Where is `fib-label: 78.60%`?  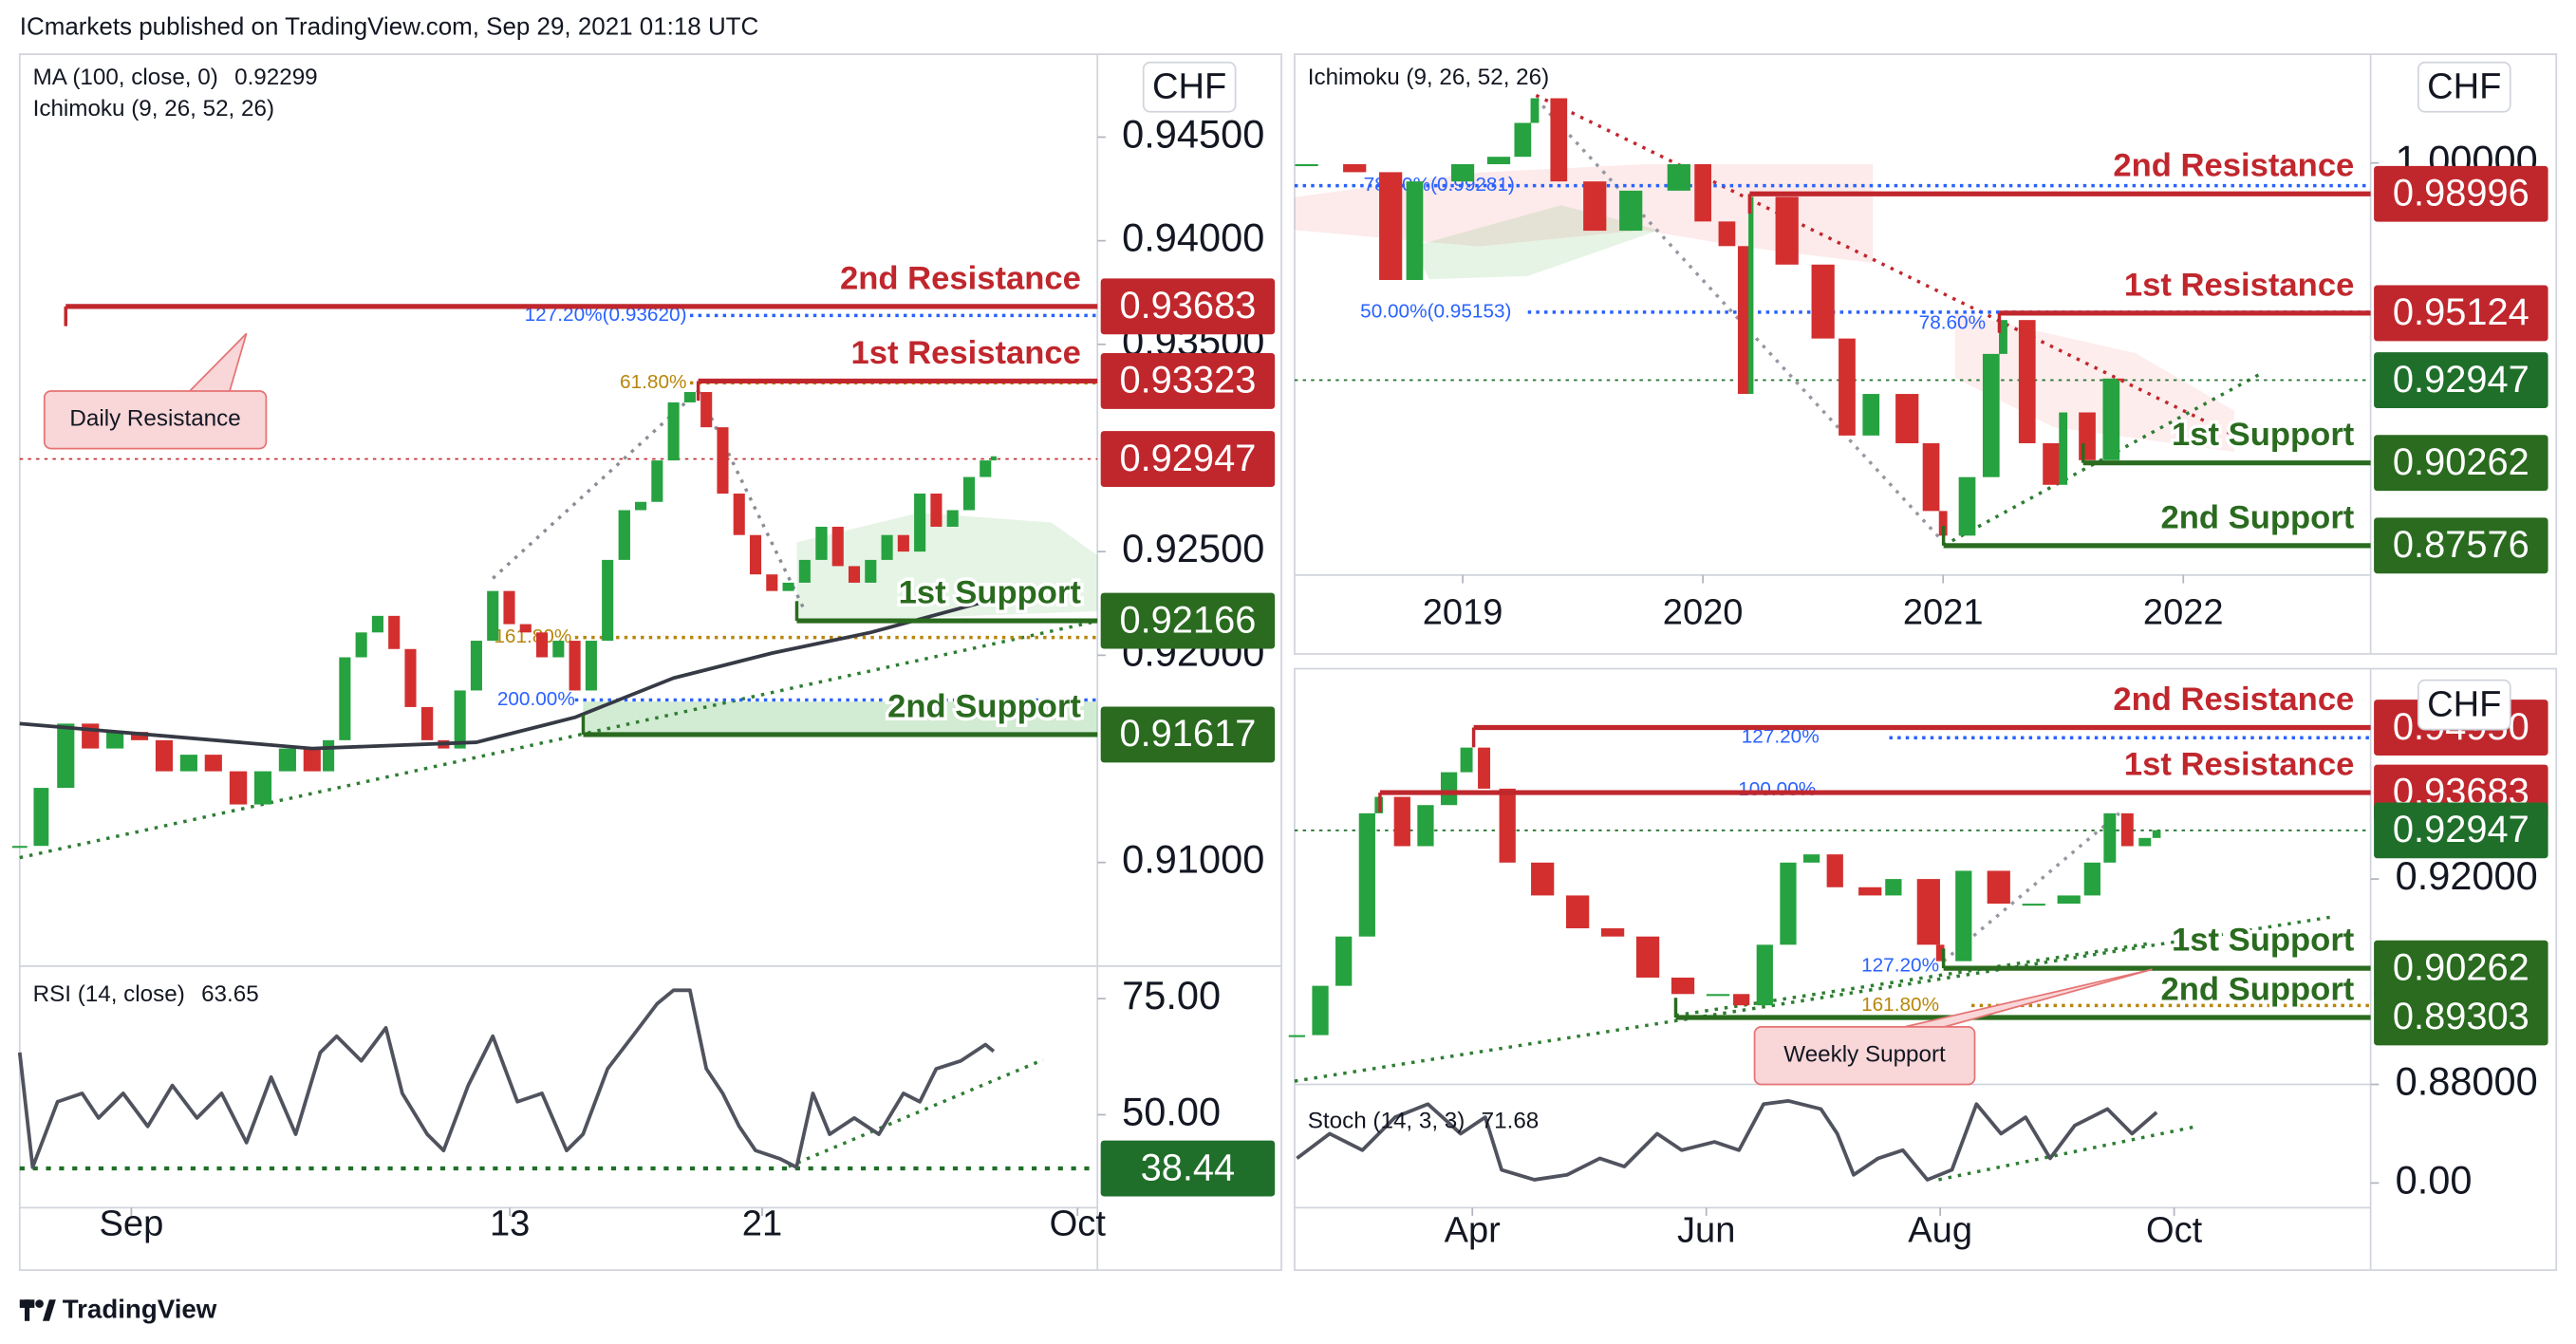 fib-label: 78.60% is located at coordinates (1952, 323).